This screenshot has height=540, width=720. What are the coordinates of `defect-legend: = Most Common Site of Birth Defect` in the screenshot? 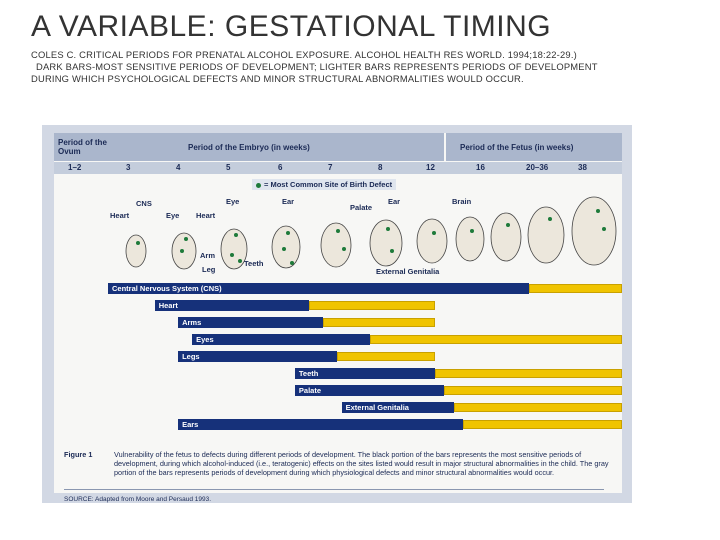 It's located at (324, 184).